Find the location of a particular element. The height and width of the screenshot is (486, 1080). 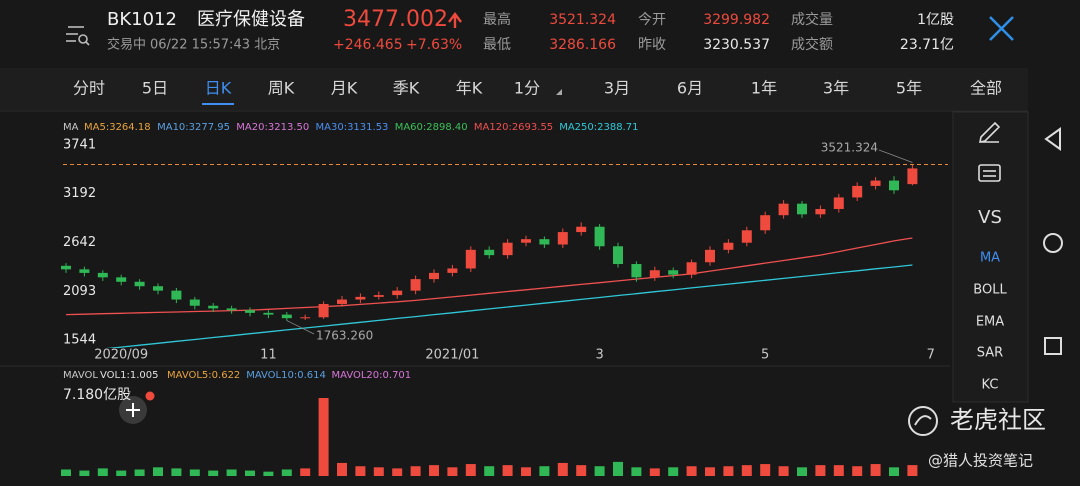

tab: 分时 is located at coordinates (89, 88).